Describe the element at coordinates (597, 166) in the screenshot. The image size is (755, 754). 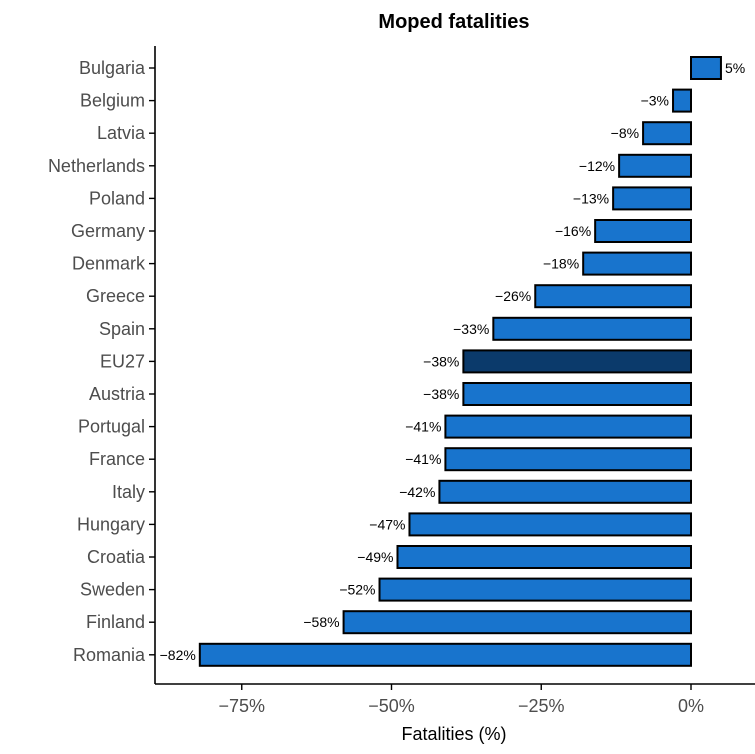
I see `data-label-netherlands: −12%` at that location.